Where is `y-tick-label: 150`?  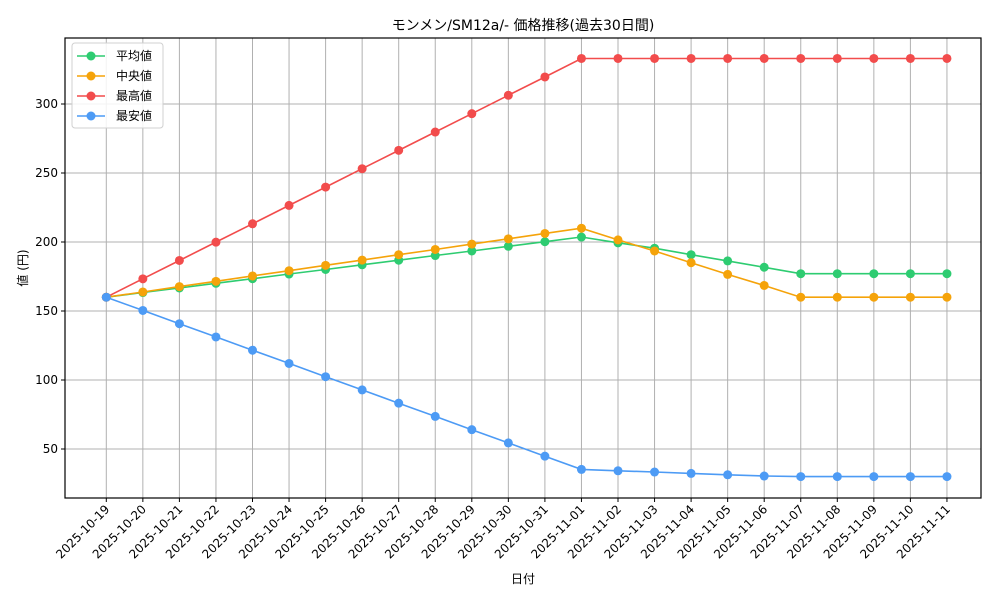 y-tick-label: 150 is located at coordinates (46, 311).